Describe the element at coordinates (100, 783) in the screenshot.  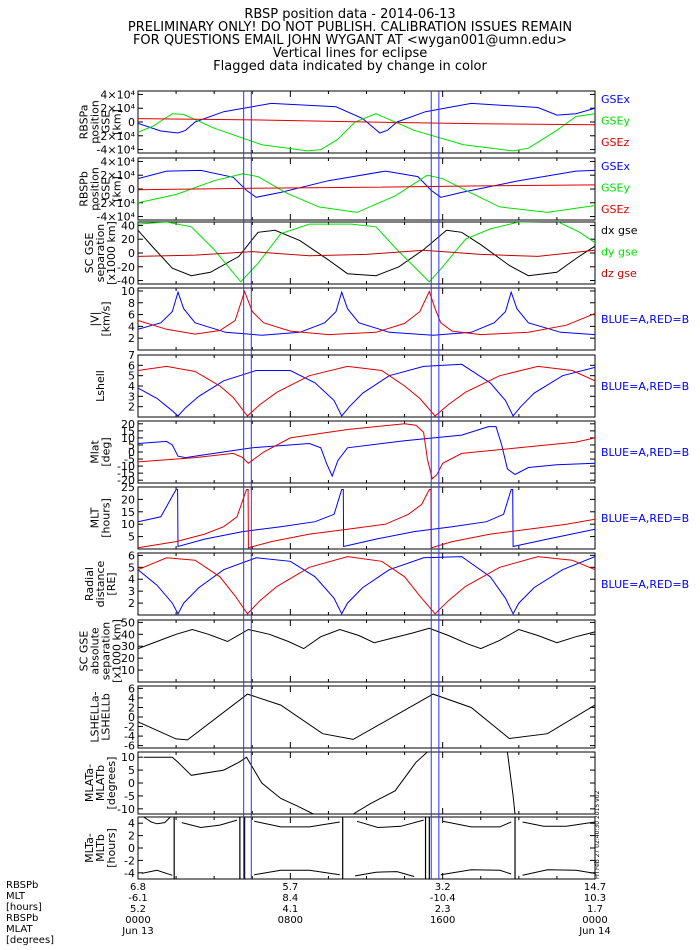
I see `y-axis-label: MLATa-MLATb[degrees]` at that location.